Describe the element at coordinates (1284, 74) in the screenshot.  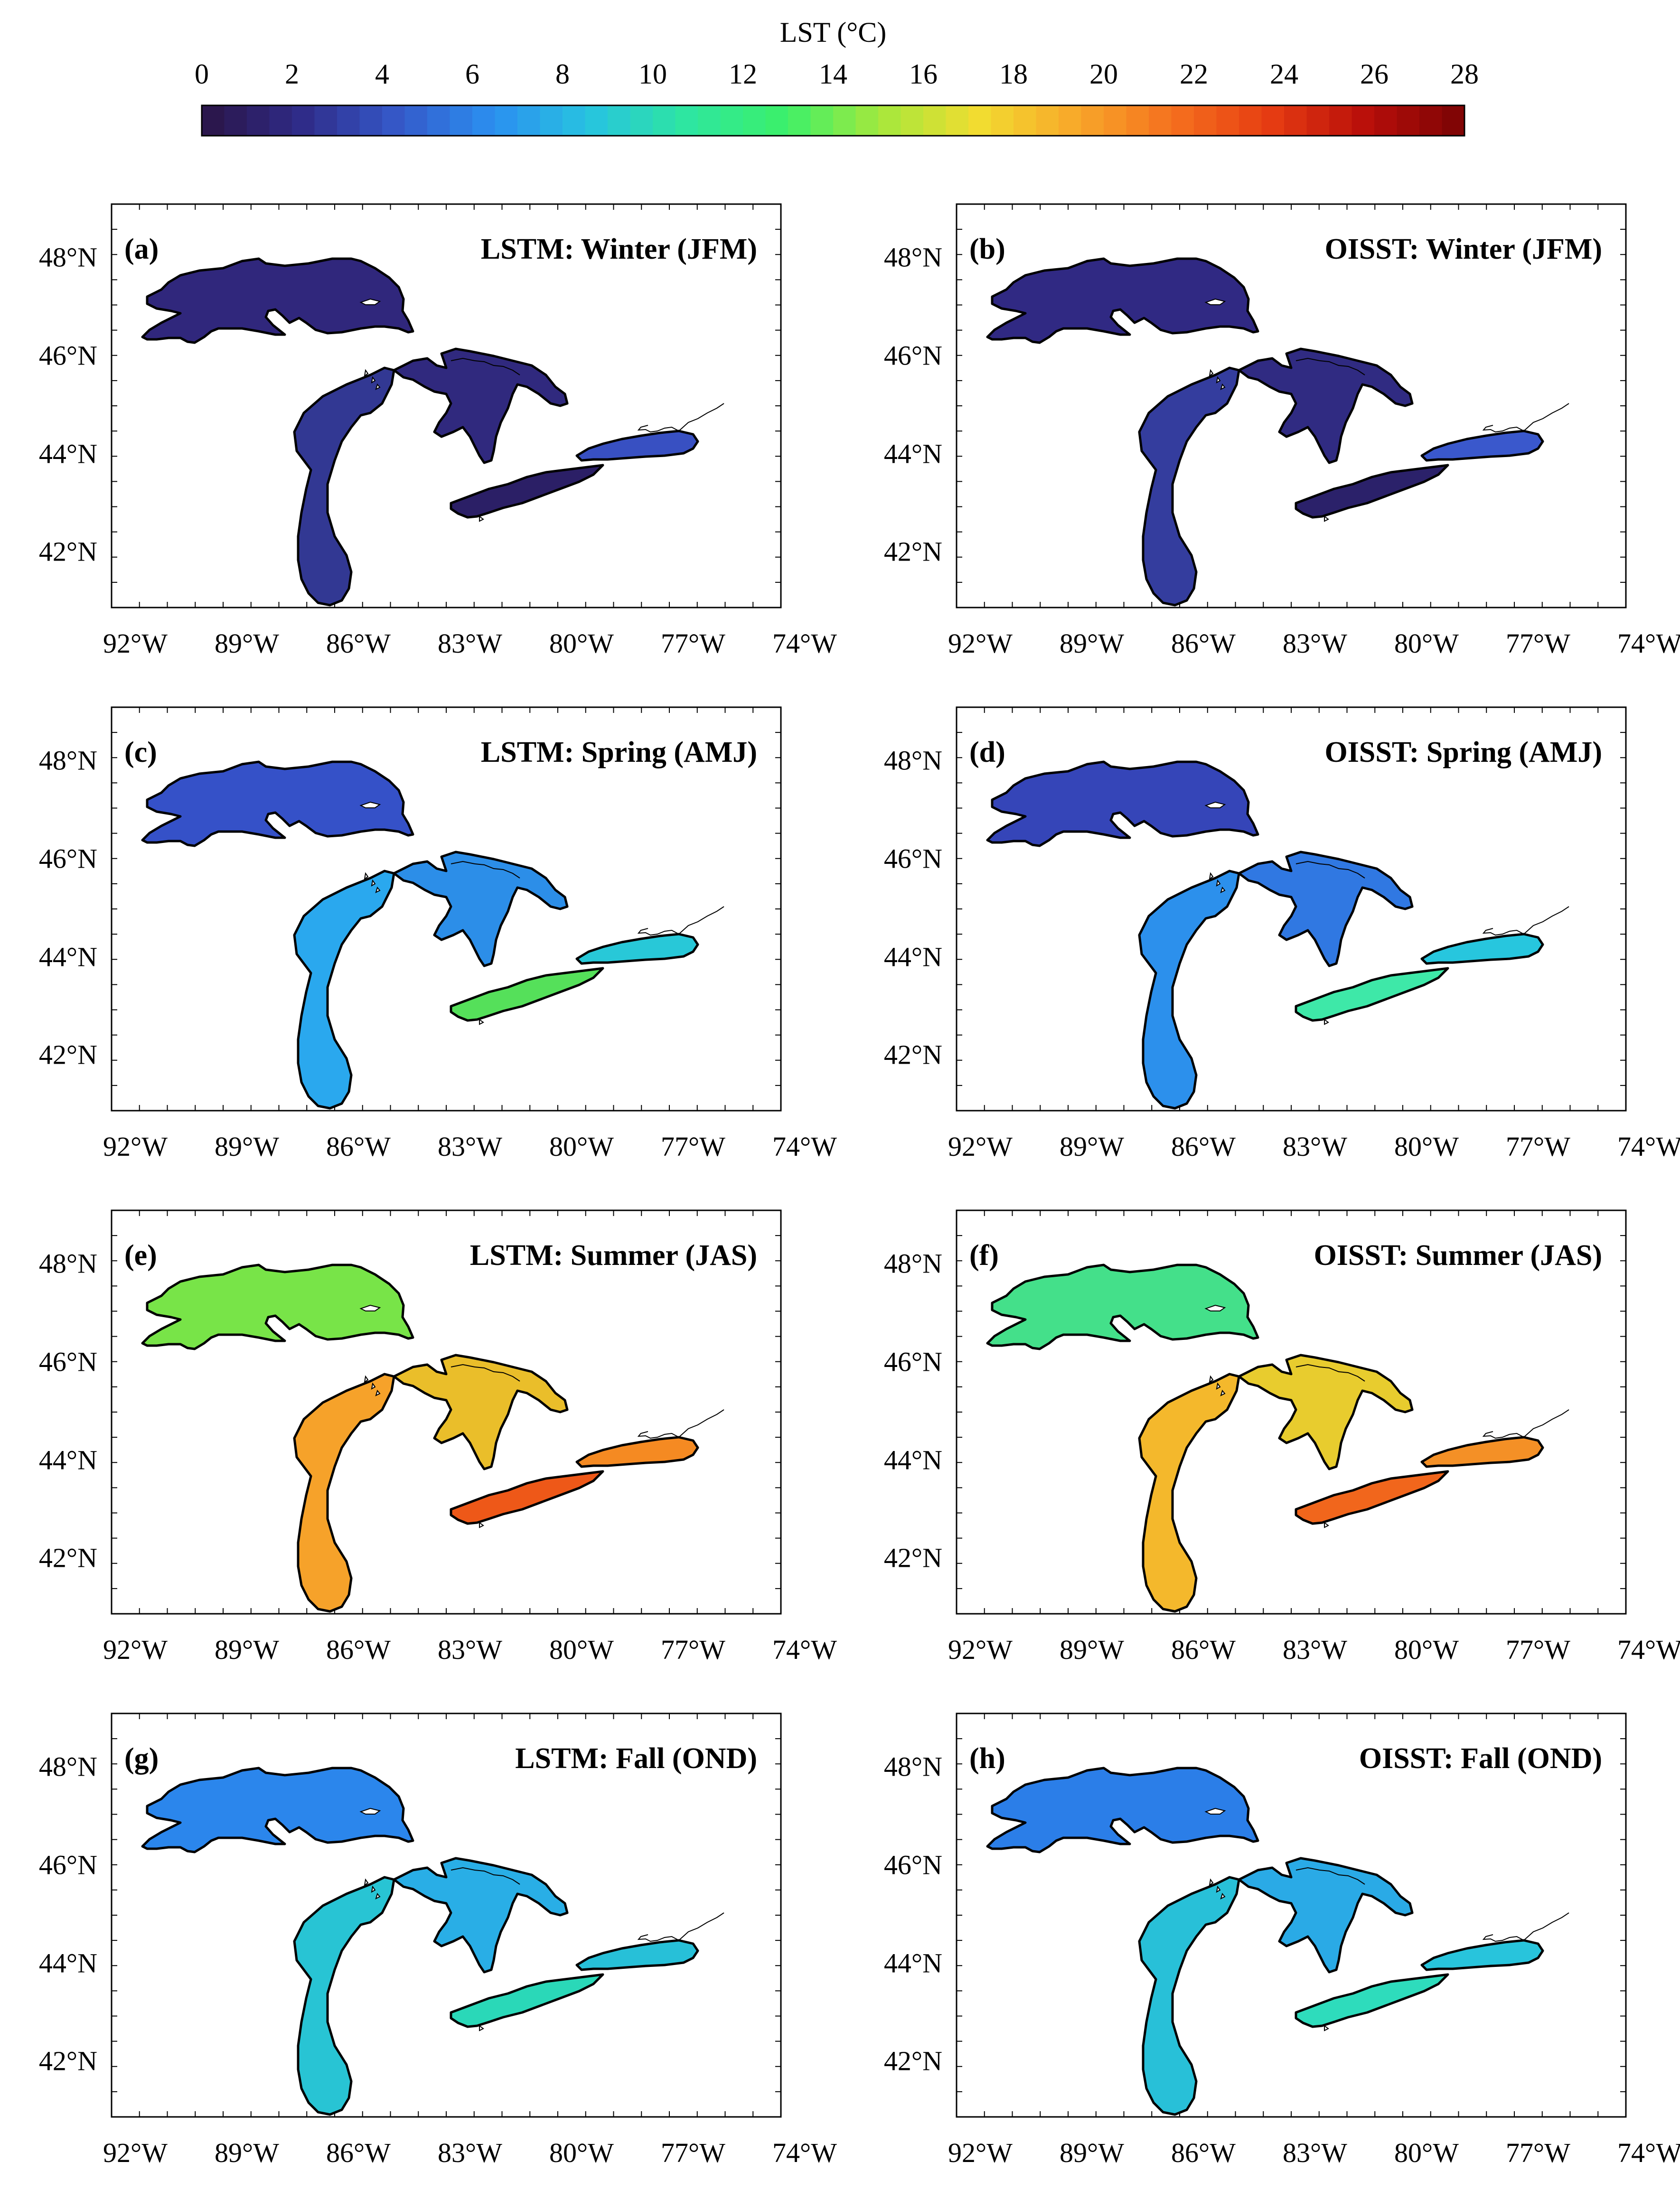
I see `colorbar-tick-label: 24` at that location.